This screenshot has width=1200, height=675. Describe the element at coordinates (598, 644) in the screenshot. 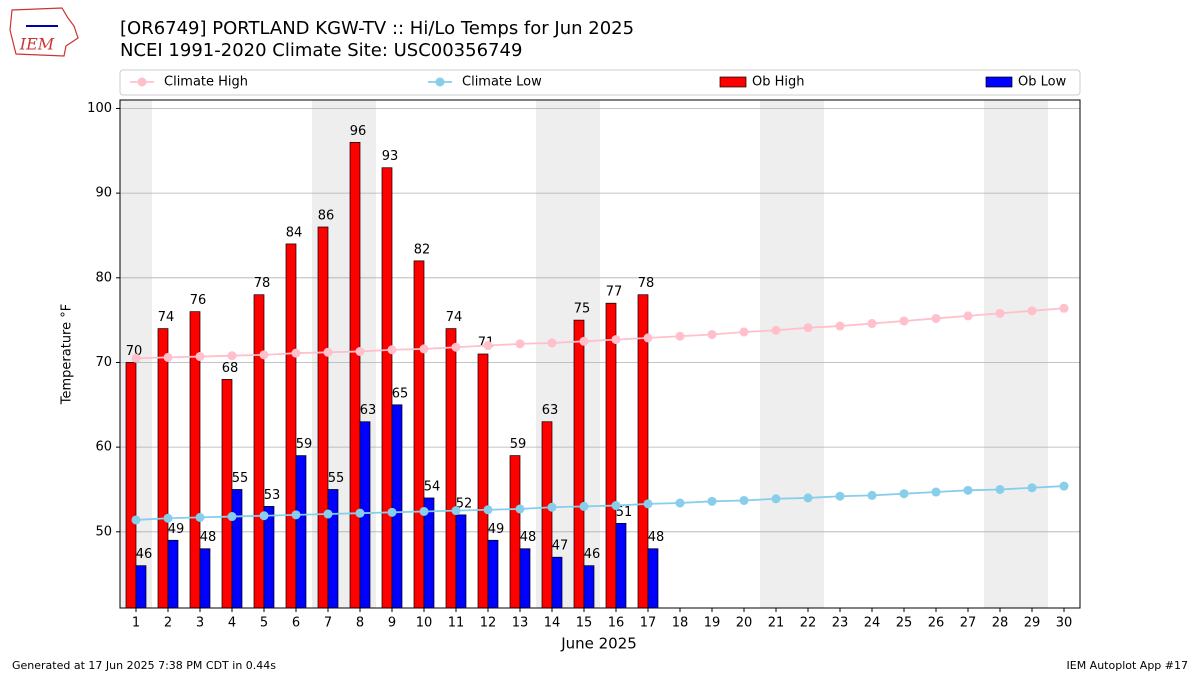

I see `x-axis-label: June 2025` at that location.